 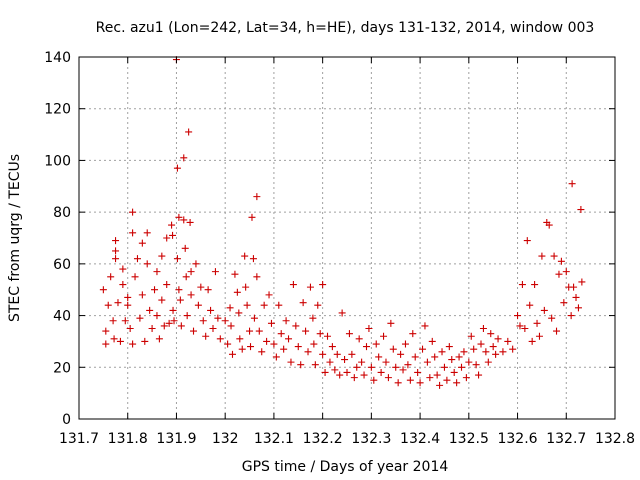 What do you see at coordinates (371, 439) in the screenshot?
I see `x-tick-label: 132.3` at bounding box center [371, 439].